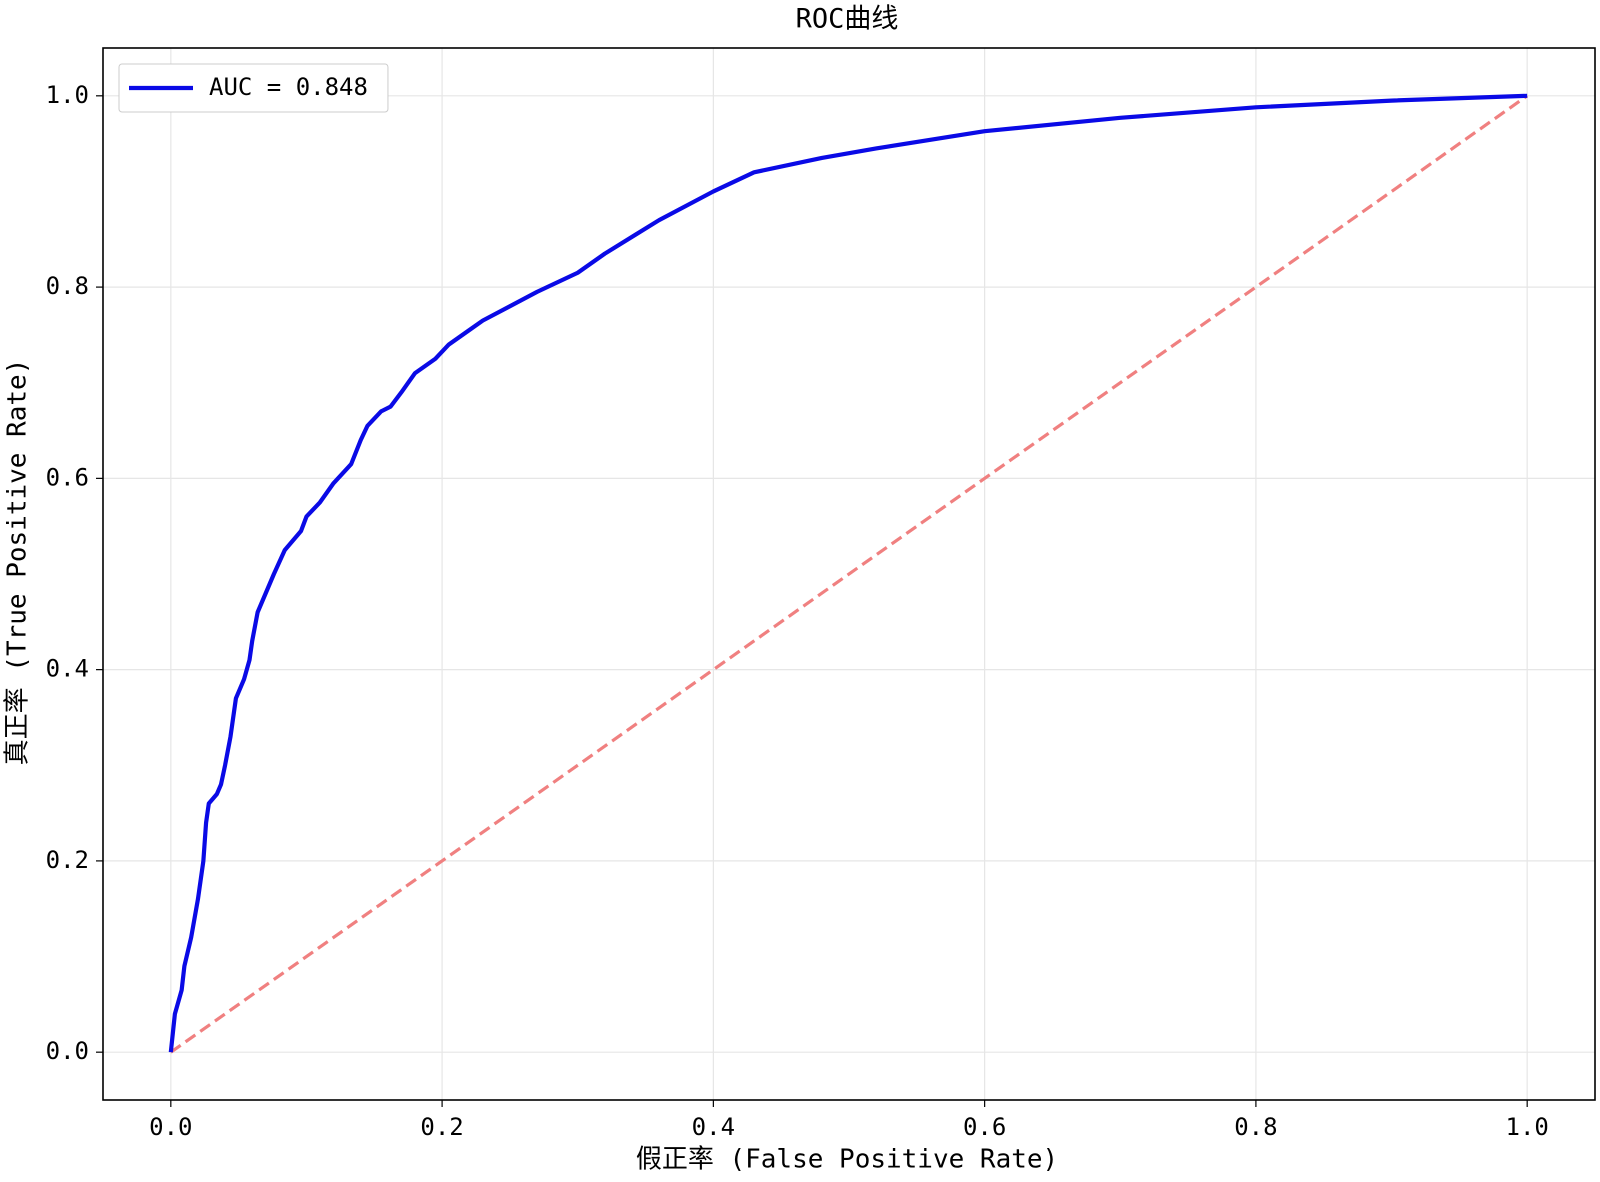  What do you see at coordinates (67, 669) in the screenshot?
I see `y-tick-label: 0.4` at bounding box center [67, 669].